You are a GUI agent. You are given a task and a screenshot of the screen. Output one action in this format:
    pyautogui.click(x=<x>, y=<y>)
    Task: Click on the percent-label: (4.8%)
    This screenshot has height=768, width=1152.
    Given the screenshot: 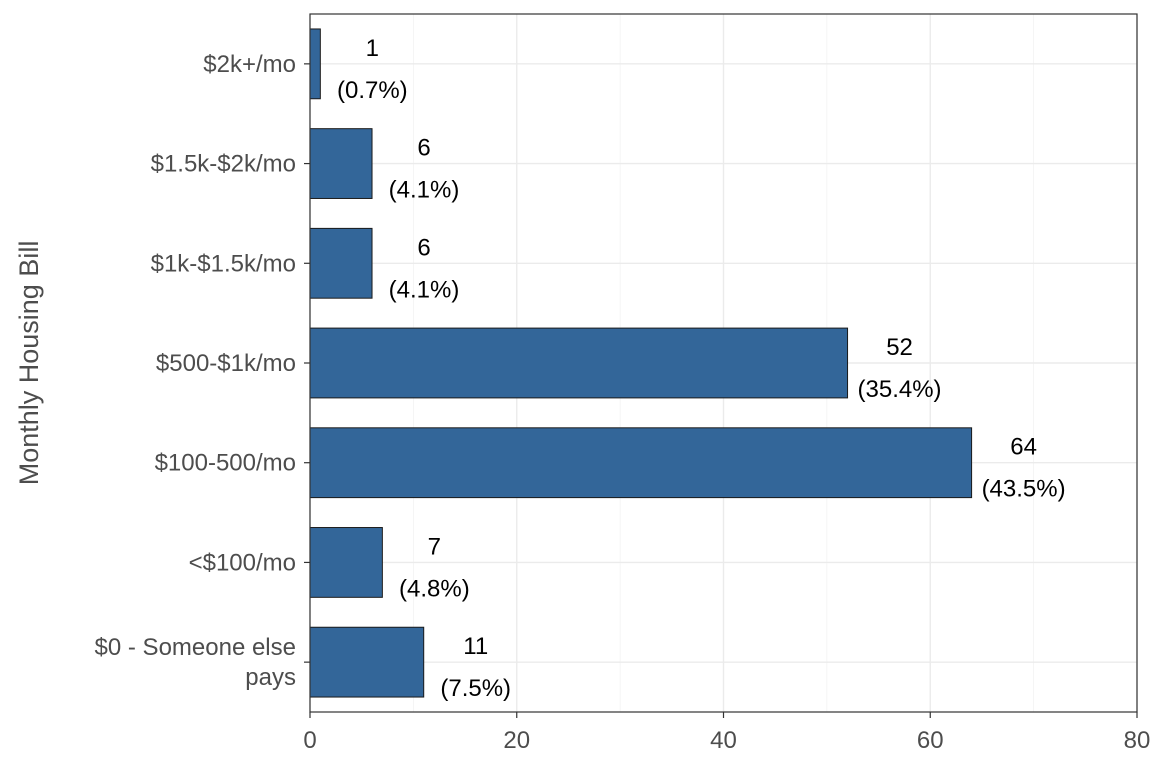 What is the action you would take?
    pyautogui.click(x=434, y=588)
    